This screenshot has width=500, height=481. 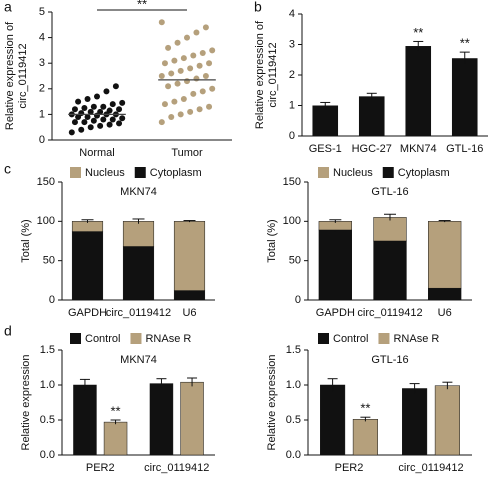 I want to click on legend-label: Control, so click(x=102, y=339).